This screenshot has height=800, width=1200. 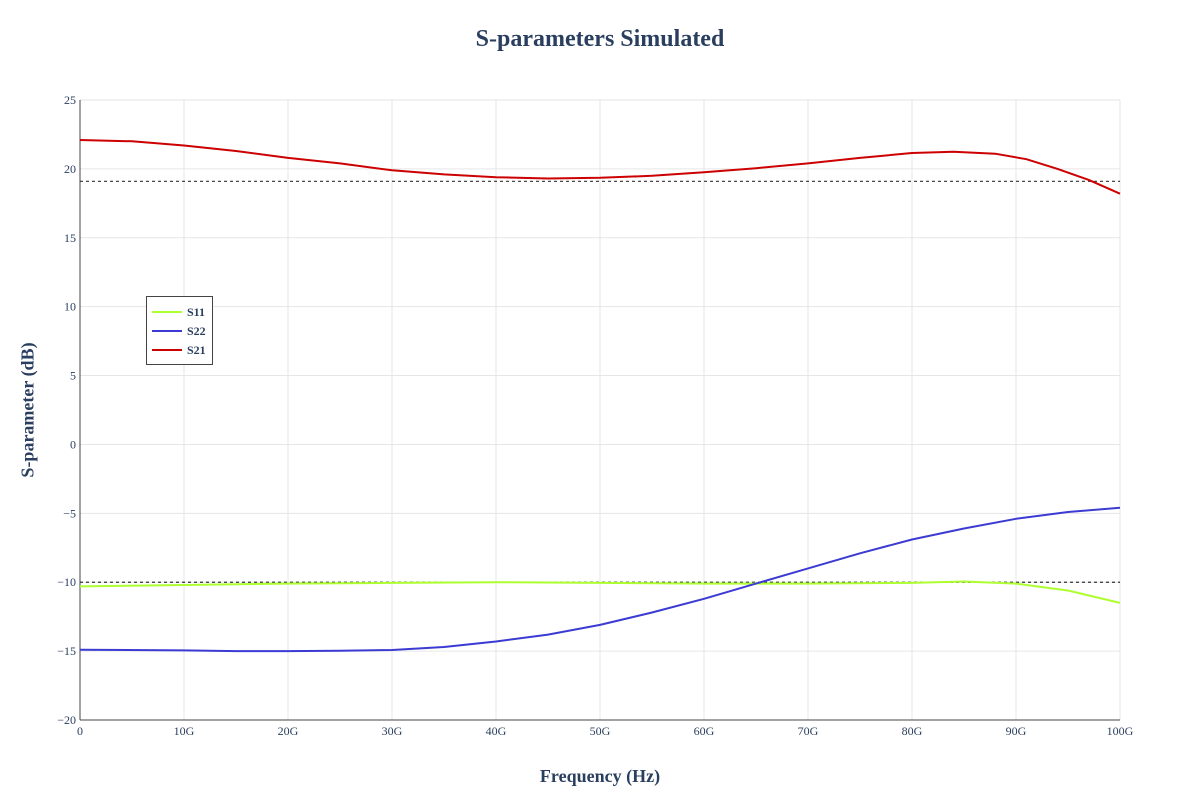 What do you see at coordinates (392, 731) in the screenshot?
I see `x-tick-label: 30G` at bounding box center [392, 731].